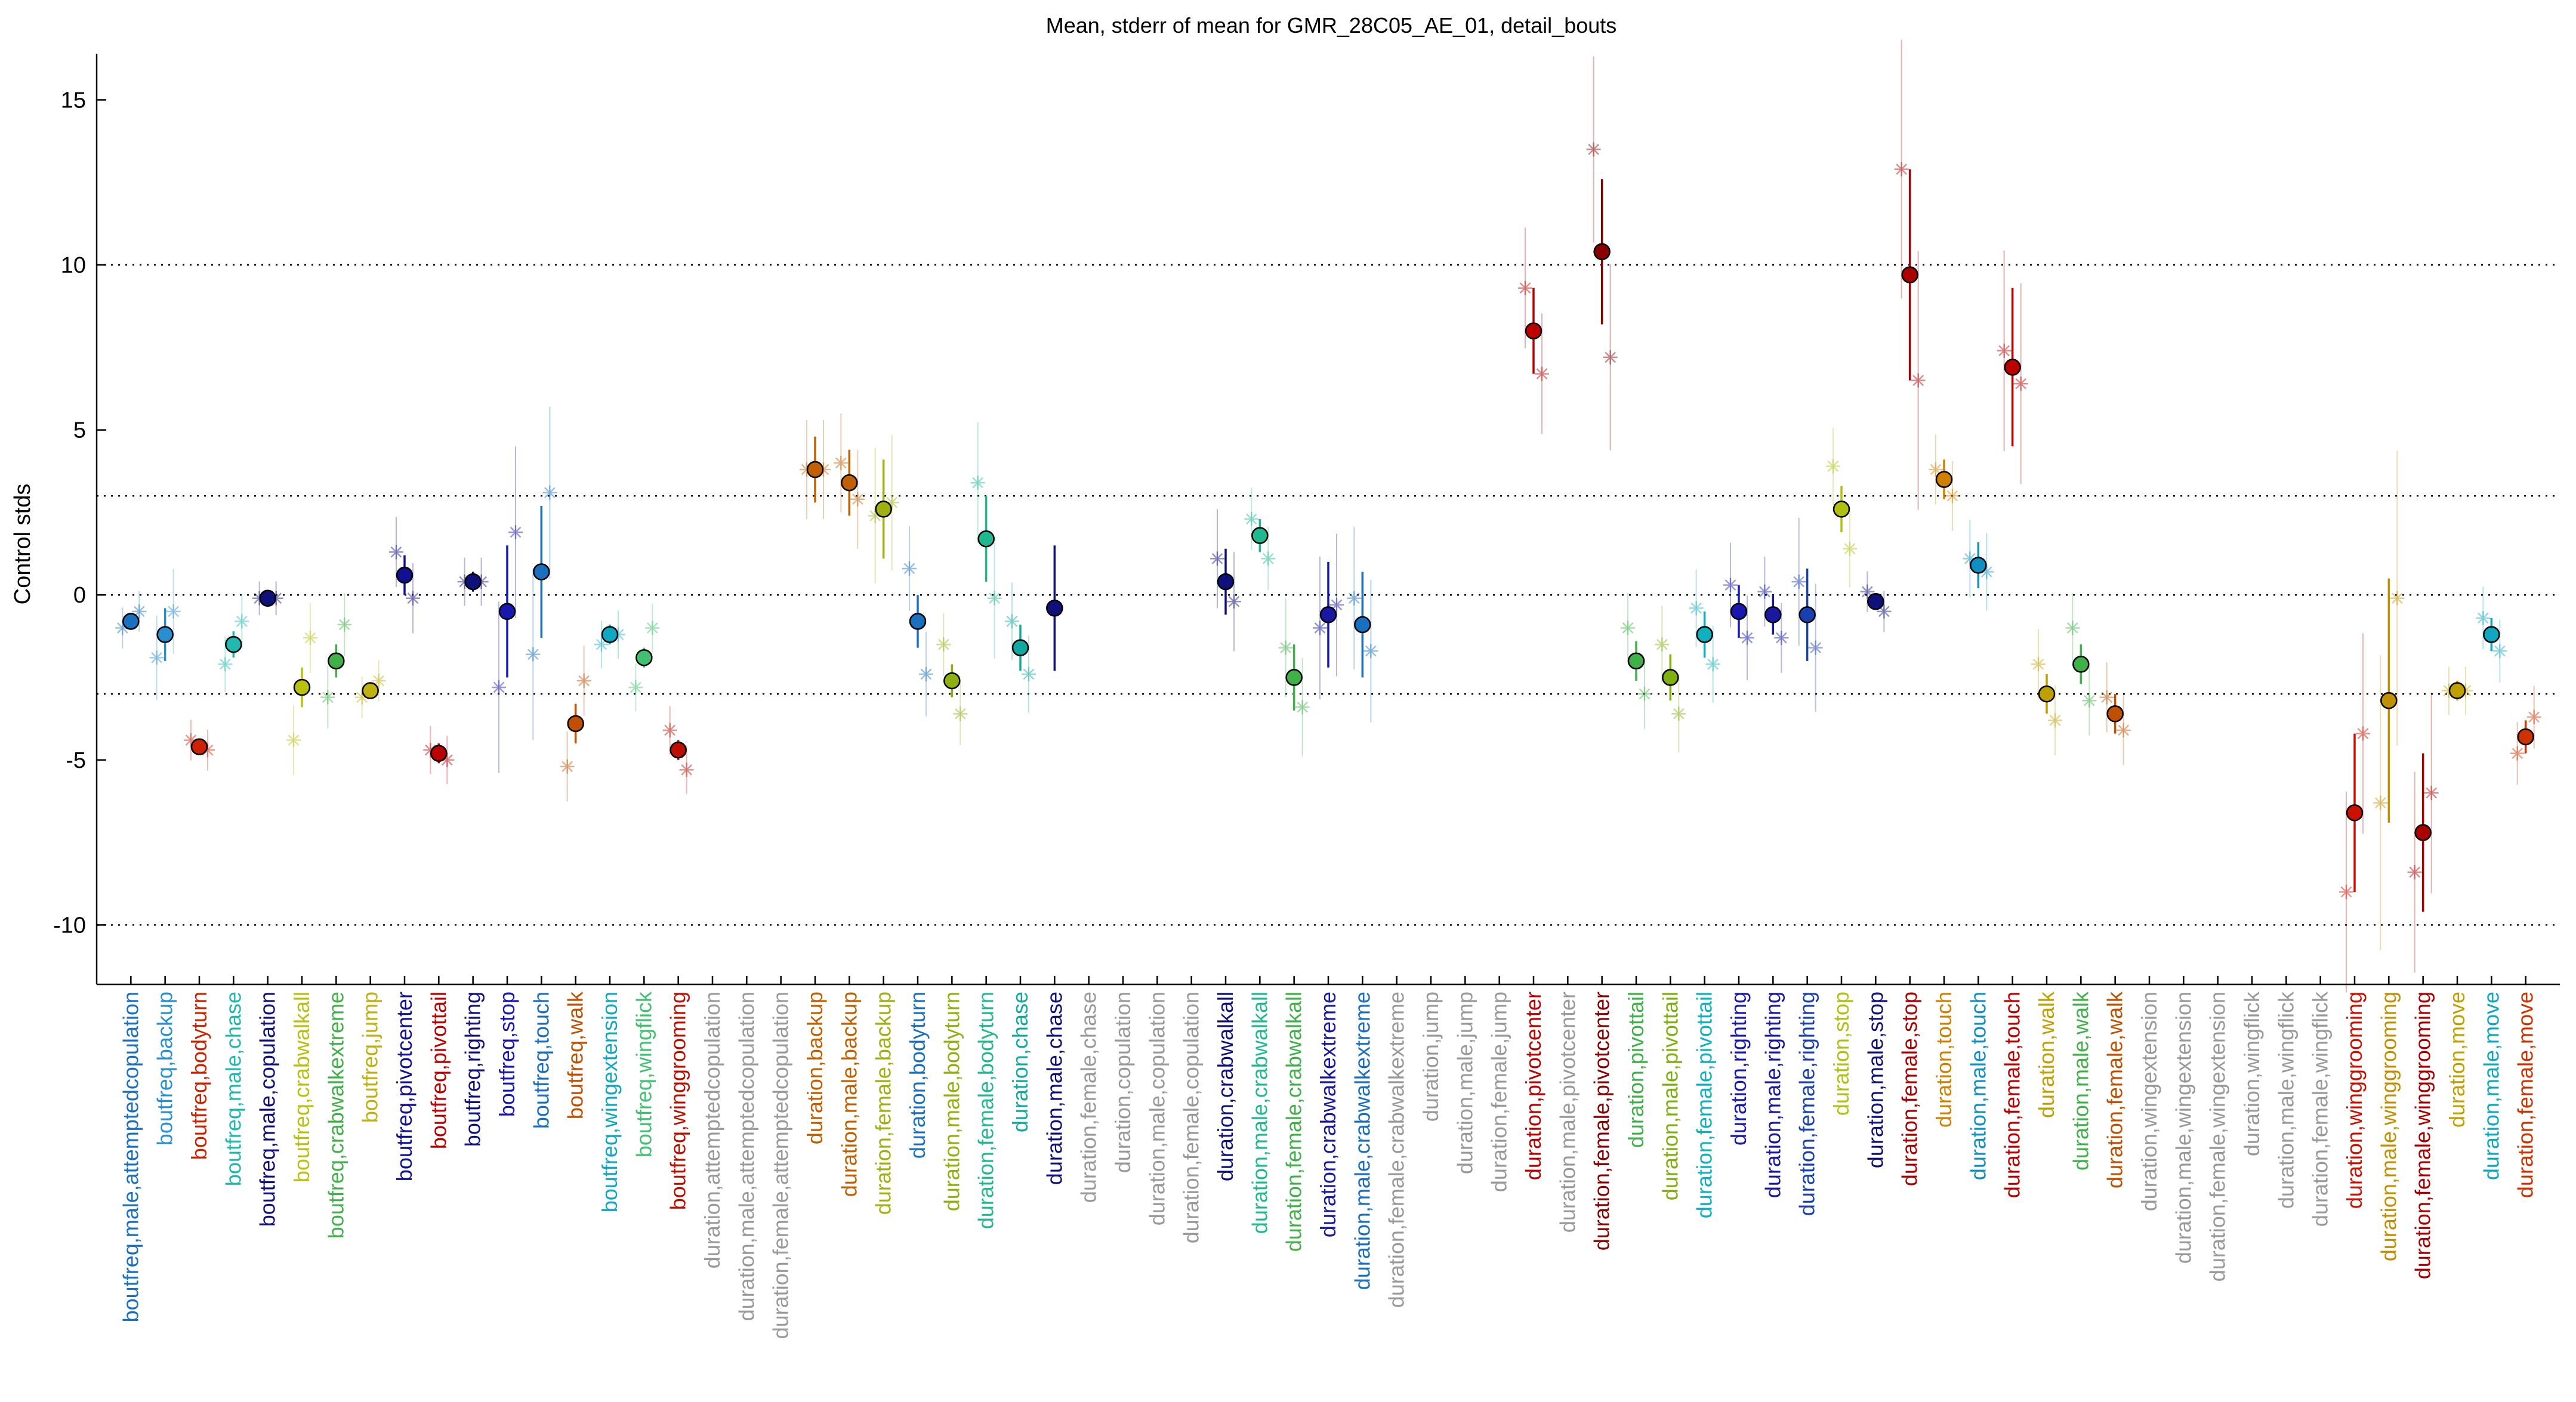 Image resolution: width=2576 pixels, height=1402 pixels. What do you see at coordinates (2218, 1136) in the screenshot?
I see `x-tick-label: duration,female,wingextension` at bounding box center [2218, 1136].